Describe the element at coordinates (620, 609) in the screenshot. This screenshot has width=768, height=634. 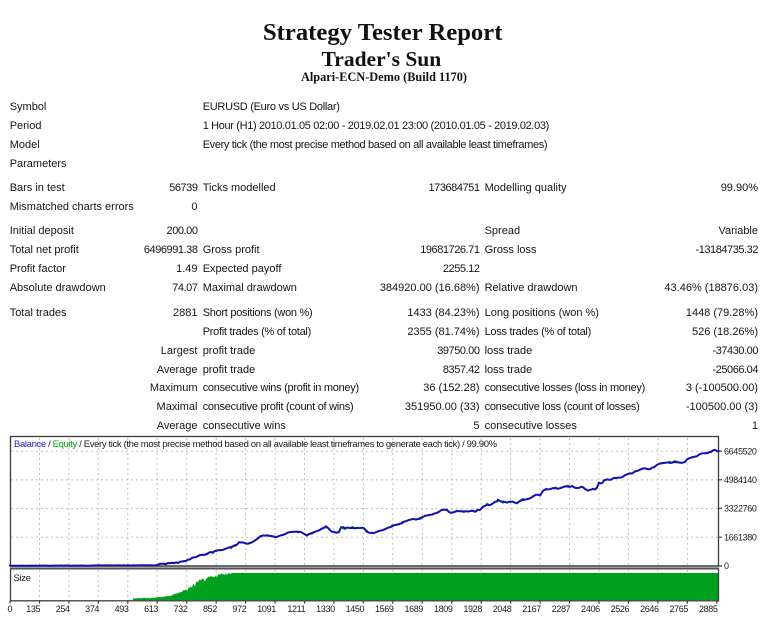
I see `svg-text: 2526` at that location.